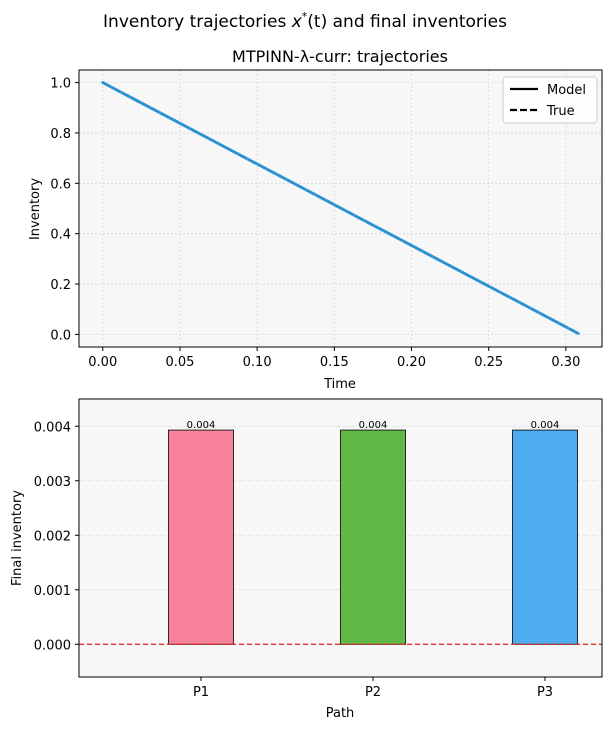 The height and width of the screenshot is (729, 611). Describe the element at coordinates (52, 645) in the screenshot. I see `y-tick-label: 0.000` at that location.